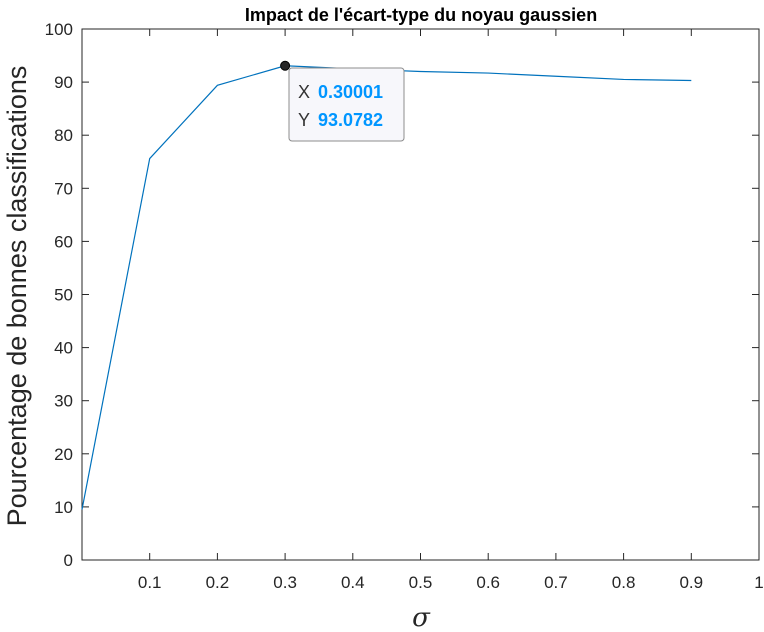 Image resolution: width=764 pixels, height=632 pixels. I want to click on x-tick-label: 0.1, so click(150, 582).